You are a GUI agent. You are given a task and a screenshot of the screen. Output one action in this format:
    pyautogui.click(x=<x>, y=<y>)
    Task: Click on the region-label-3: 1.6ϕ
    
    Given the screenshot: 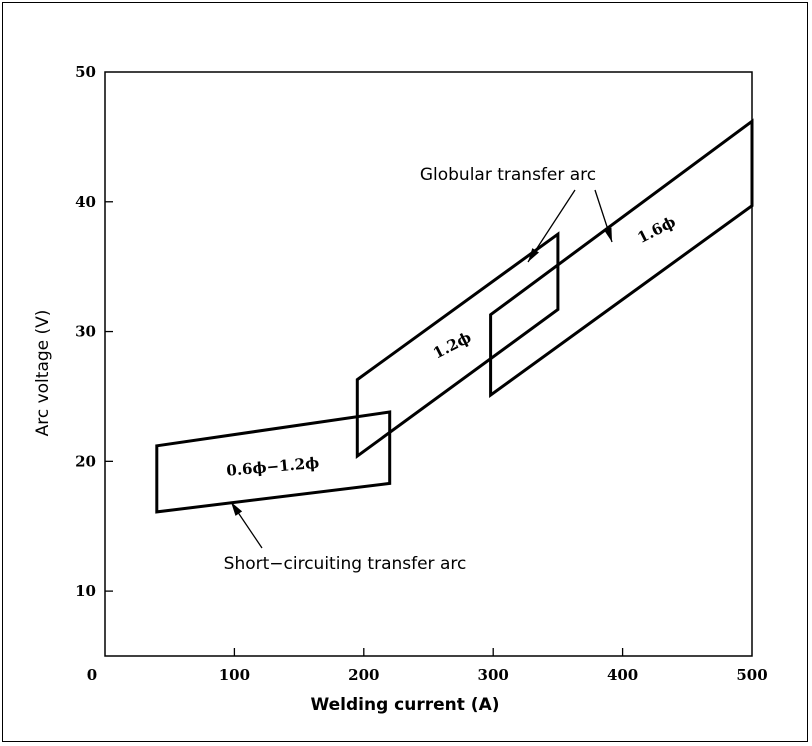 What is the action you would take?
    pyautogui.click(x=657, y=230)
    